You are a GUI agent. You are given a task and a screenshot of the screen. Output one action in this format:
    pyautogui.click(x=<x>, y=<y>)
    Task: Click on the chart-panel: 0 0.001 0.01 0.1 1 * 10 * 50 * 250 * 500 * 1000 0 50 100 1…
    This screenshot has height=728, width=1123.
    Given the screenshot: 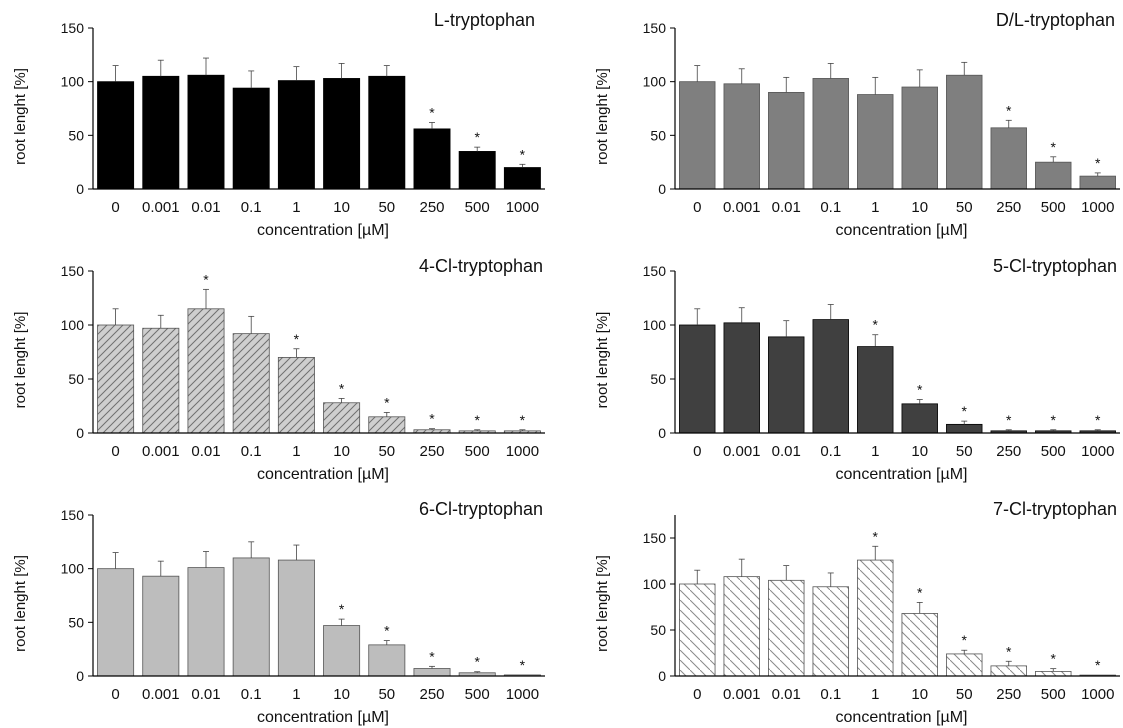 What is the action you would take?
    pyautogui.click(x=278, y=612)
    